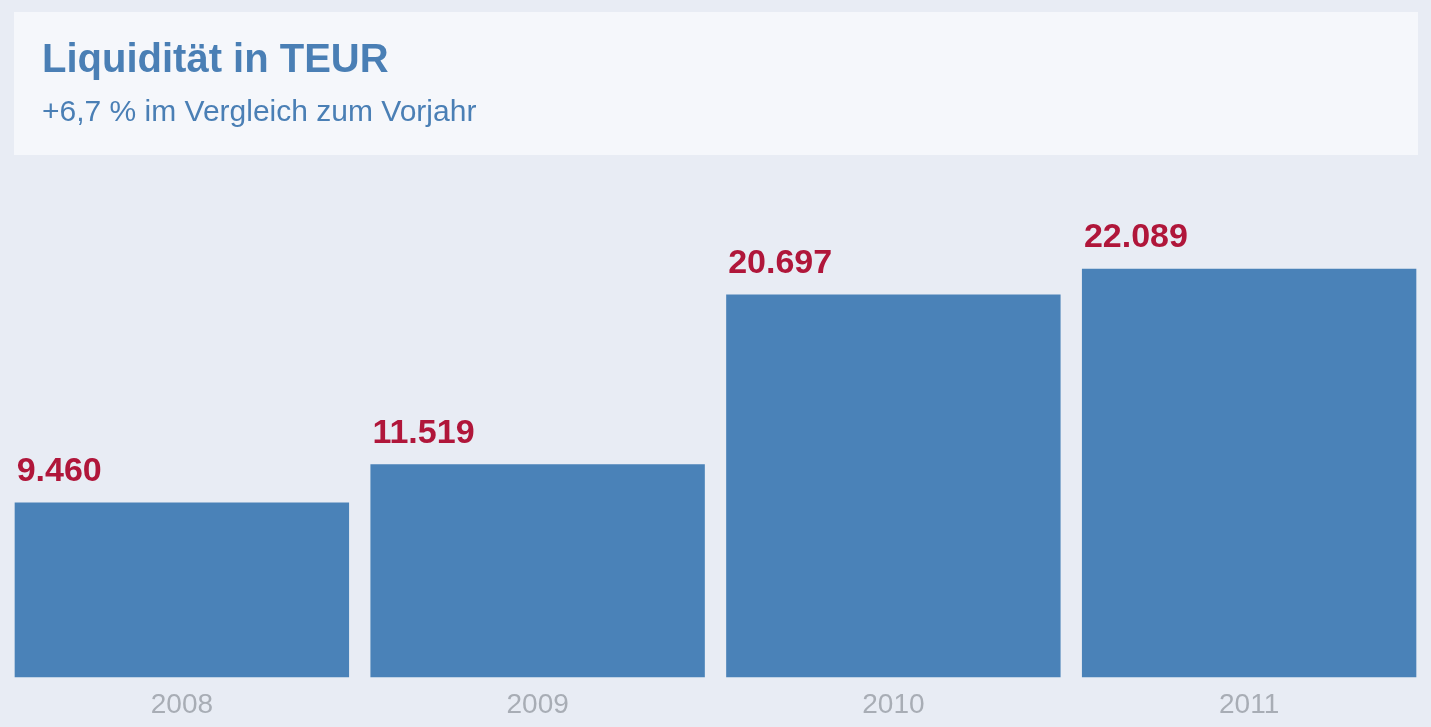 Image resolution: width=1431 pixels, height=727 pixels. What do you see at coordinates (780, 260) in the screenshot?
I see `data-label: 20.697` at bounding box center [780, 260].